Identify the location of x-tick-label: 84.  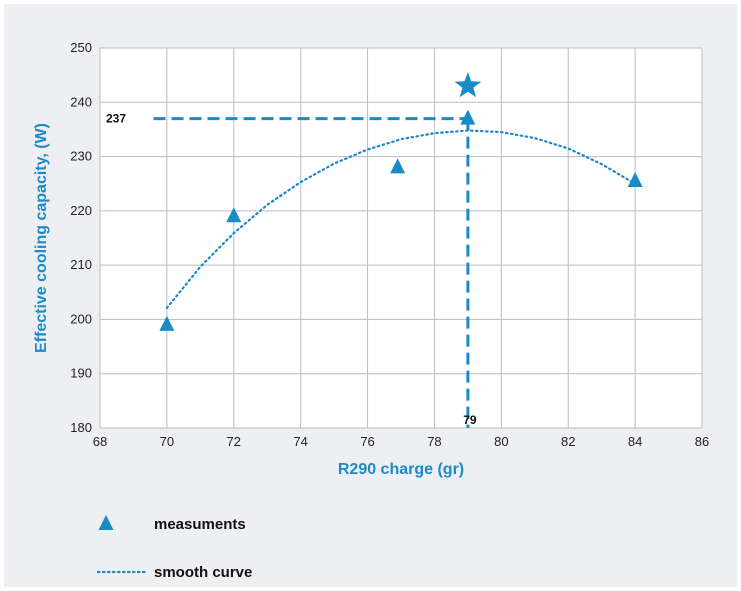
(635, 441).